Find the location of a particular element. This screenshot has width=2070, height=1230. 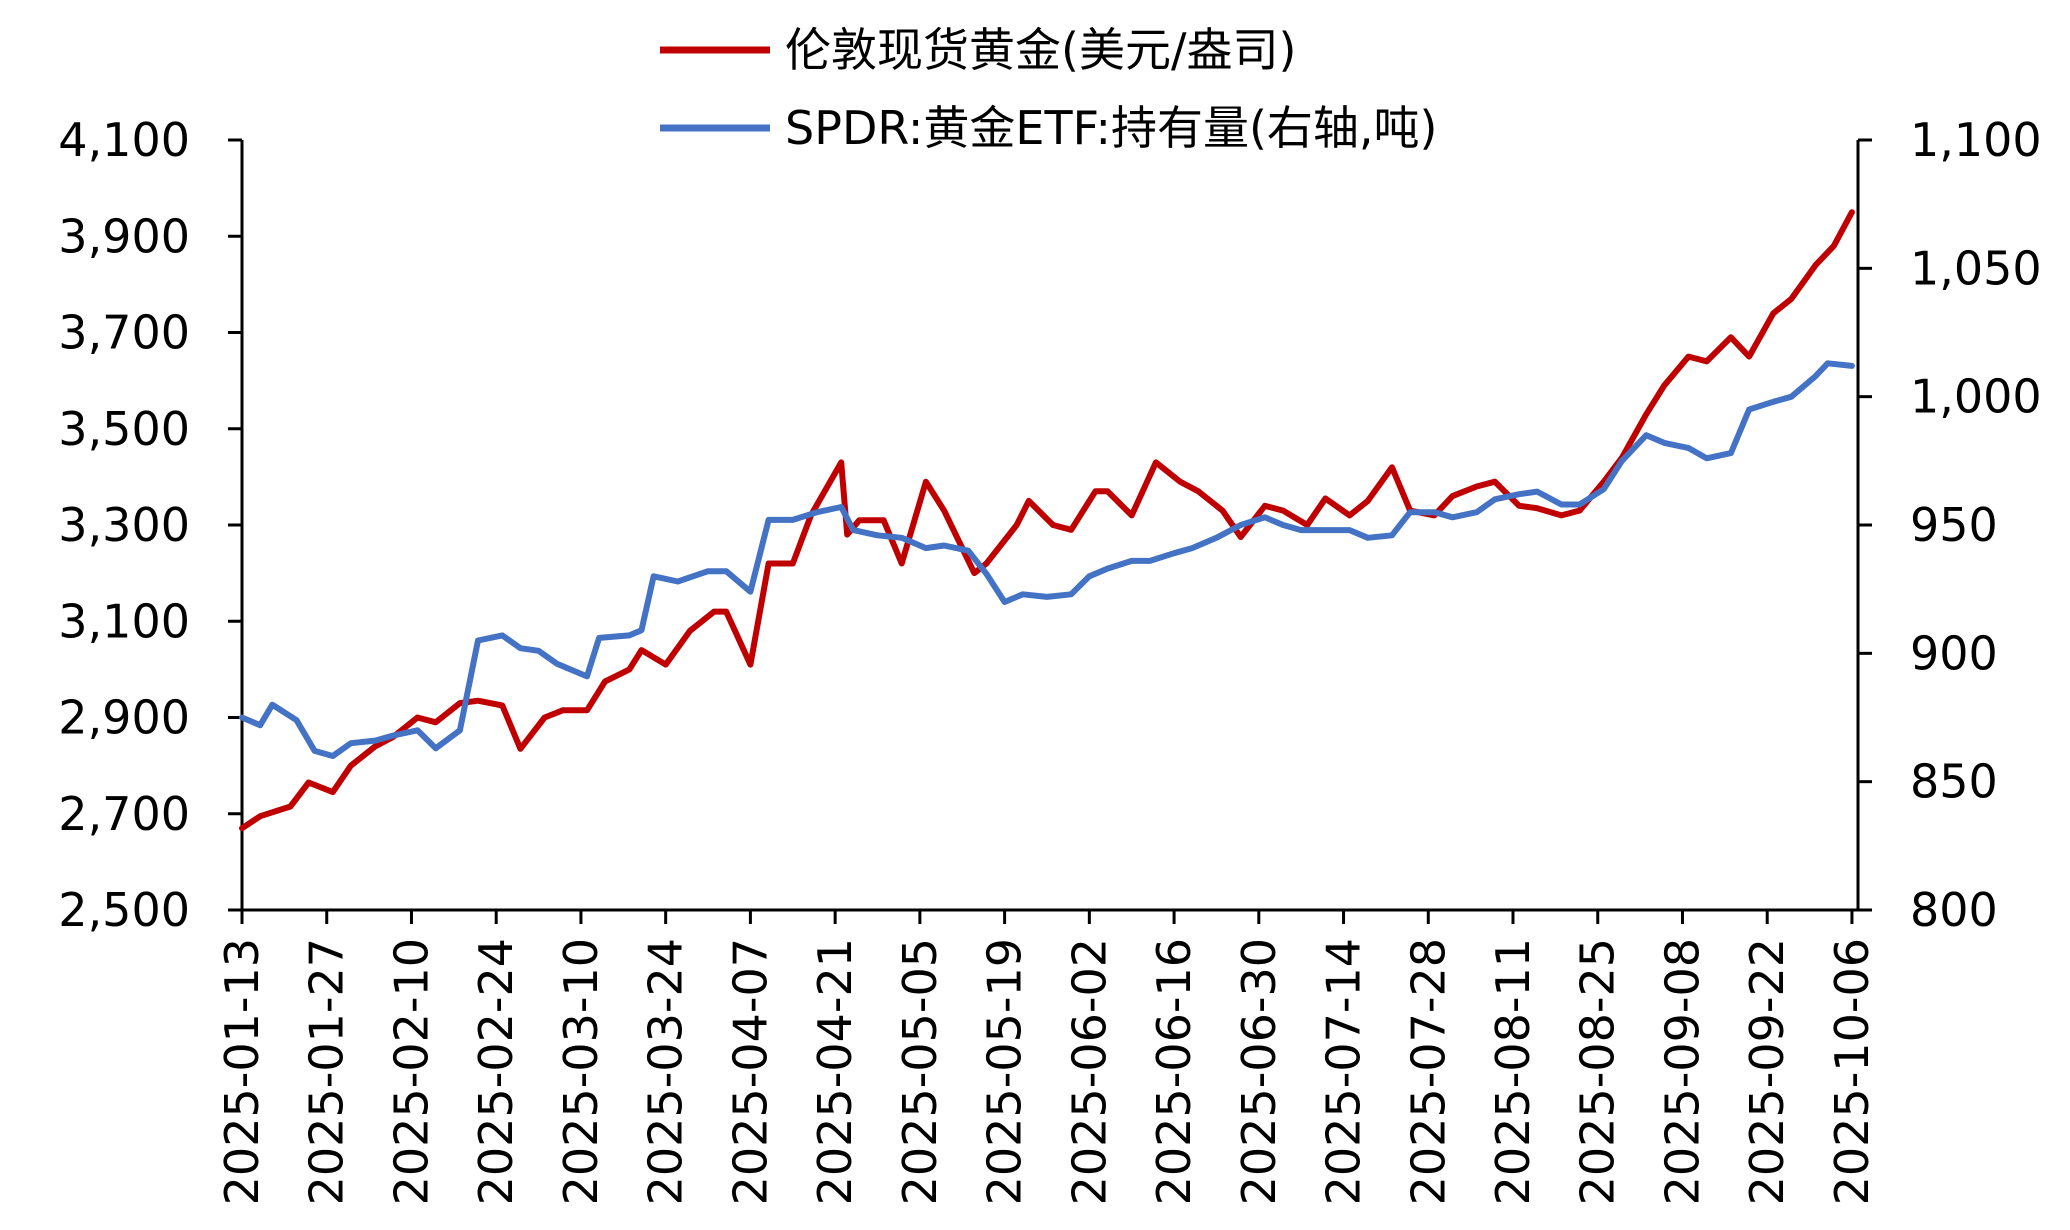

x-tick-label: 2025-07-28 is located at coordinates (1428, 1071).